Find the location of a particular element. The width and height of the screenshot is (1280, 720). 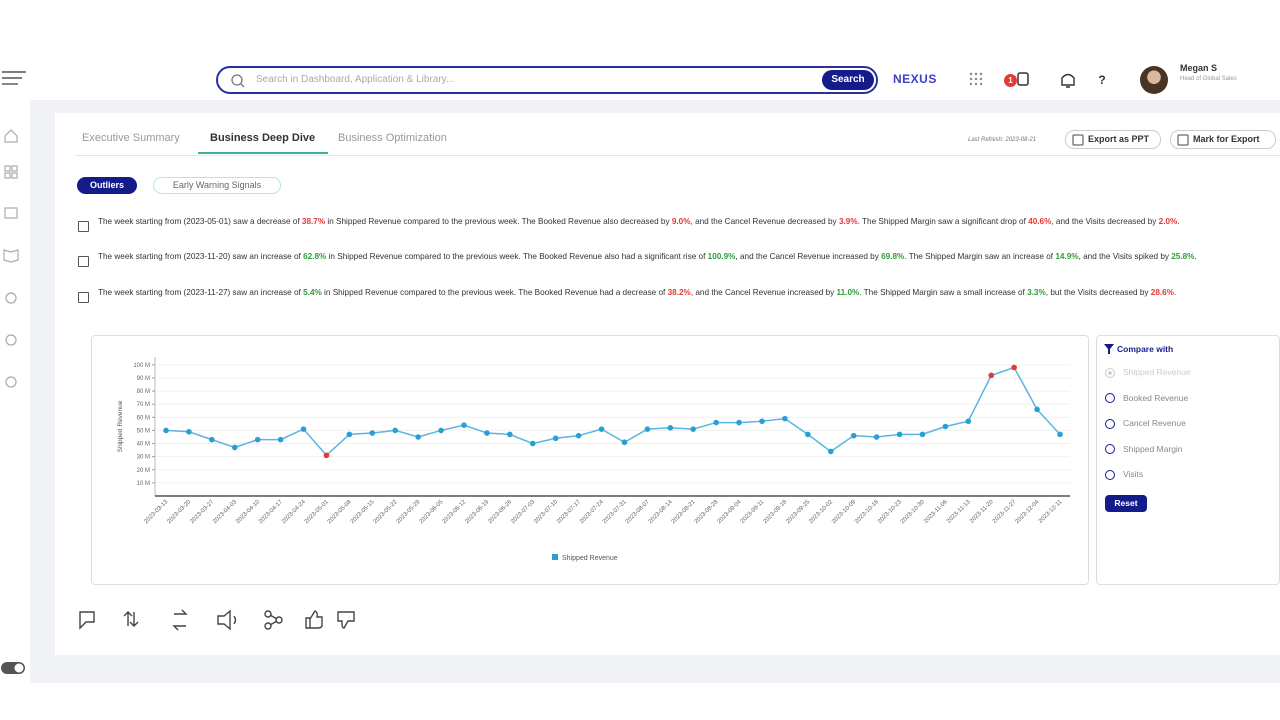

text-segment: Booked Revenue is located at coordinates (571, 256).